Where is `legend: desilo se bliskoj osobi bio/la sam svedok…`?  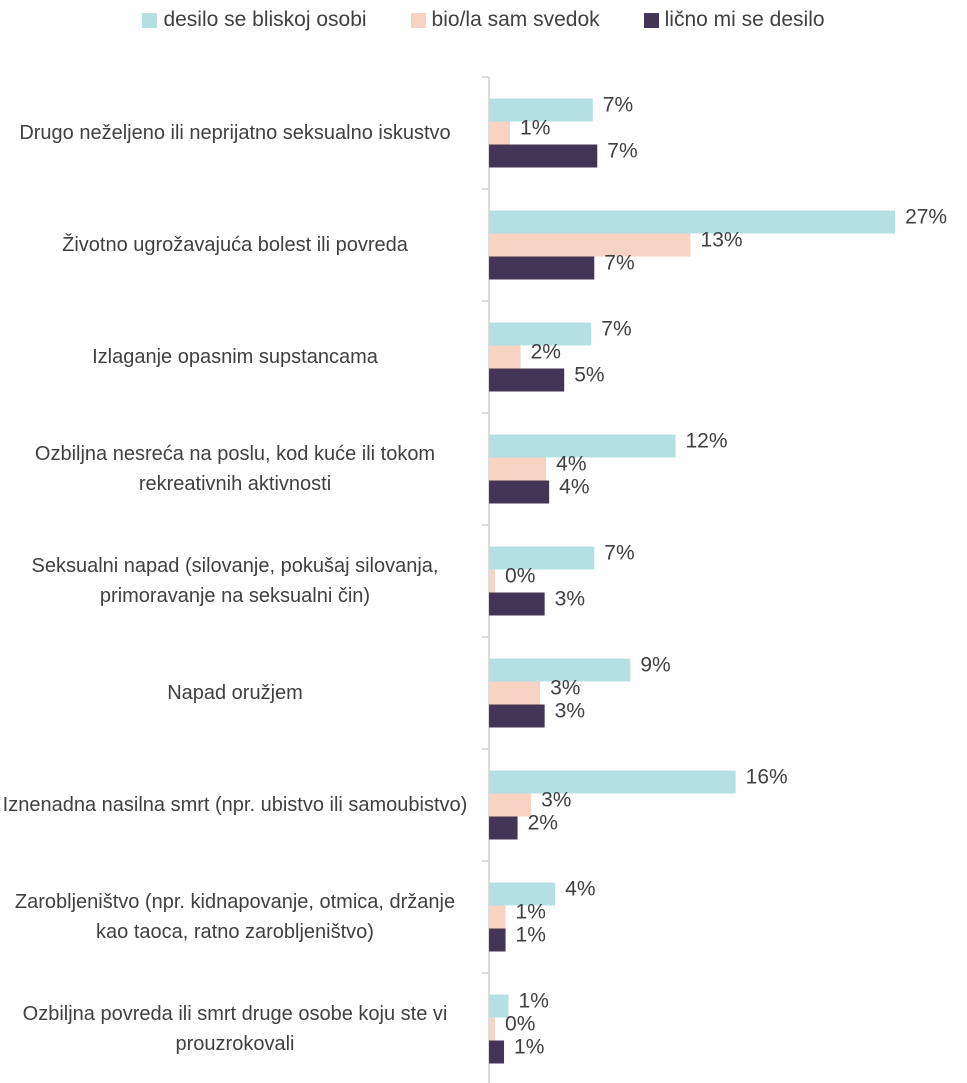
legend: desilo se bliskoj osobi bio/la sam svedok… is located at coordinates (483, 20).